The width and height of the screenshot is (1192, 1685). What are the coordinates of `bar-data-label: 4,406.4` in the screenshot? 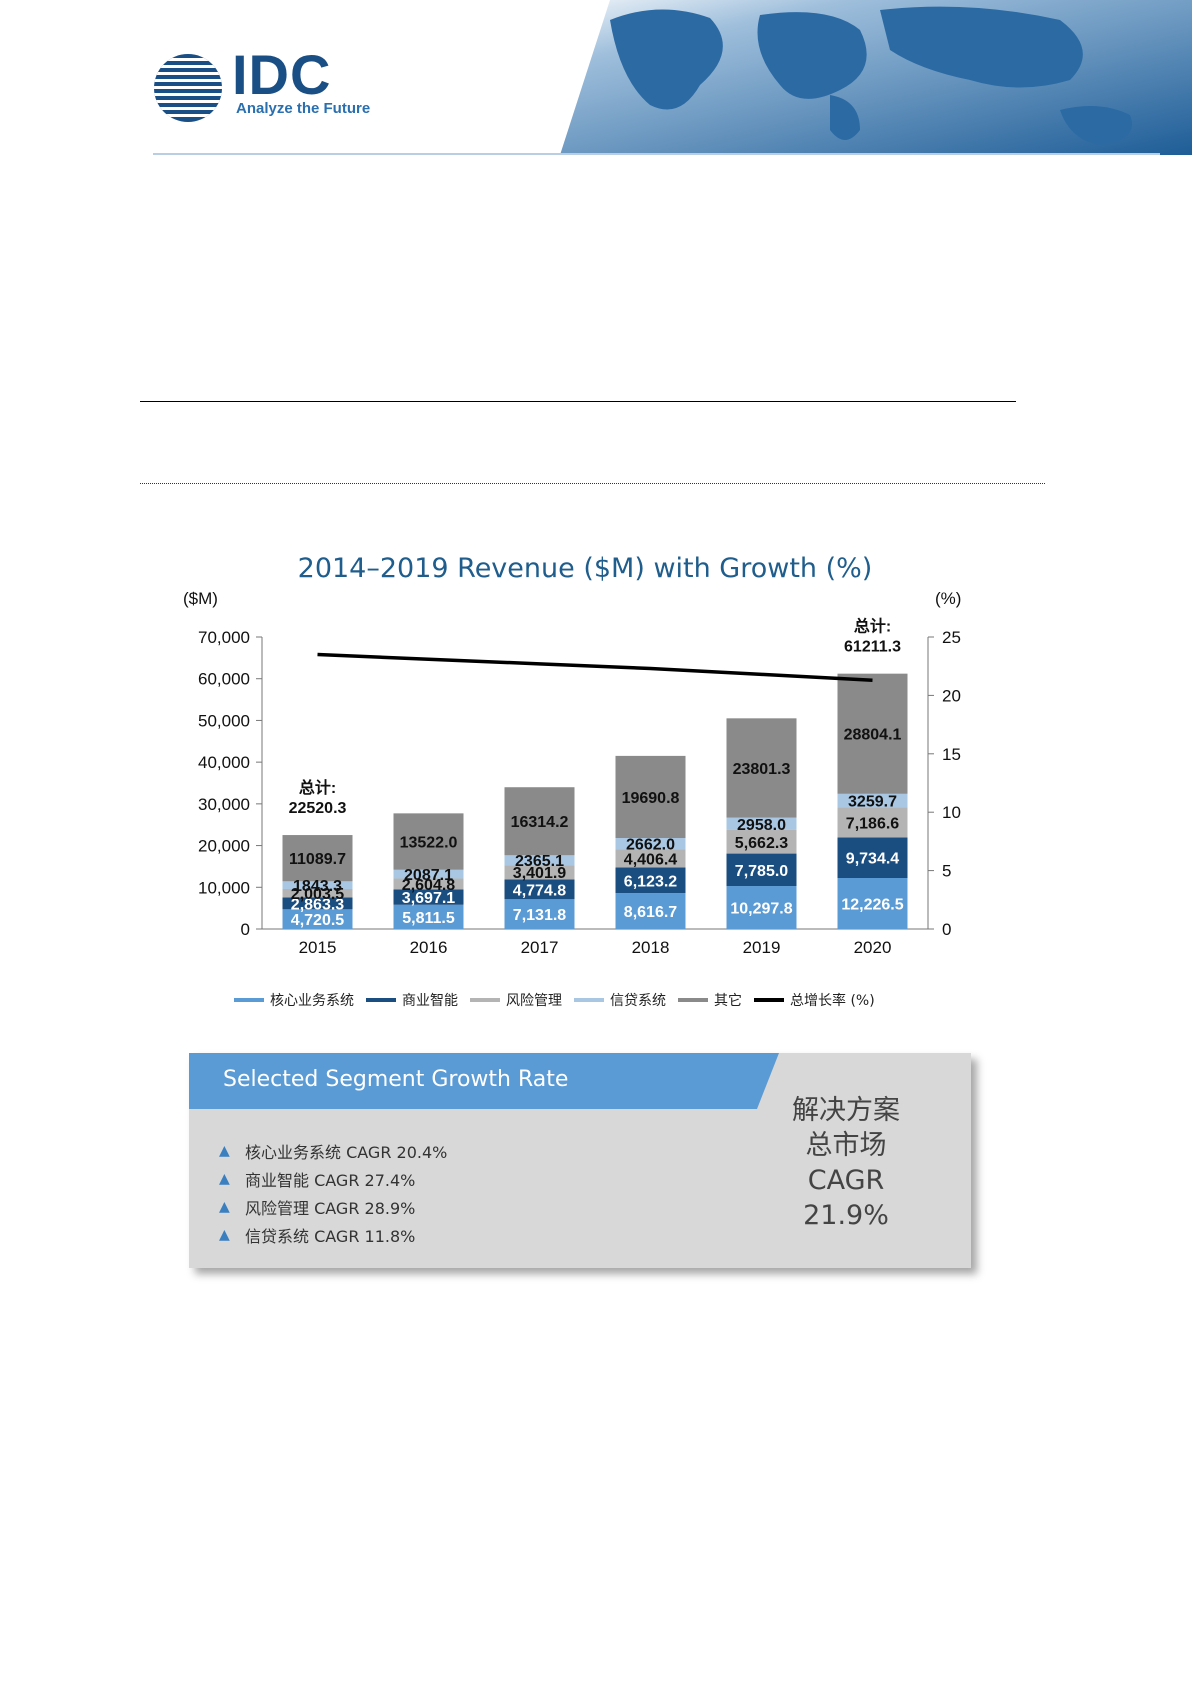 It's located at (650, 859).